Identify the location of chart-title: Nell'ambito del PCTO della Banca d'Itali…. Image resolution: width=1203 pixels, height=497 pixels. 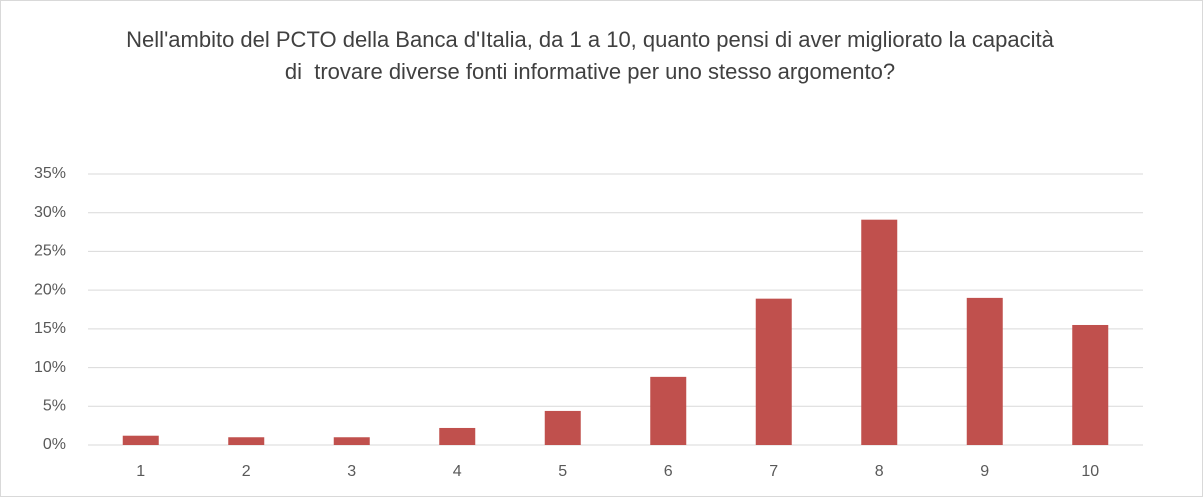
(593, 55).